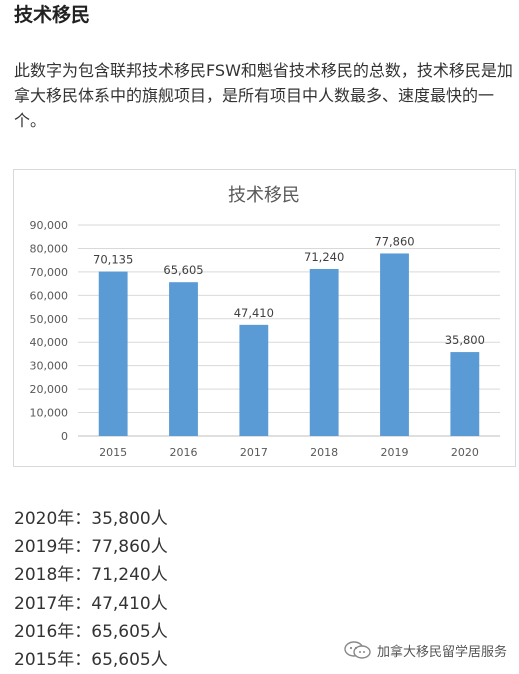  Describe the element at coordinates (465, 340) in the screenshot. I see `data-label: 35,800` at that location.